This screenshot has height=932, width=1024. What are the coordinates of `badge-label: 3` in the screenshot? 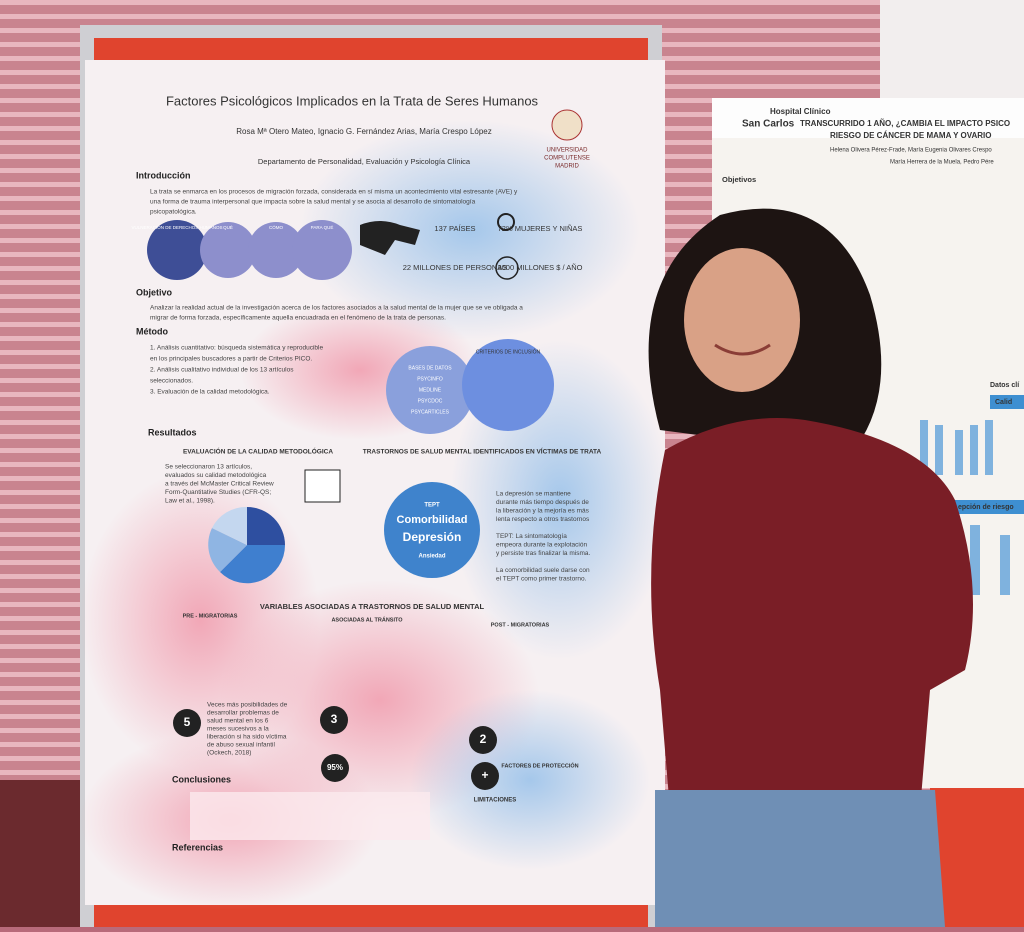 It's located at (334, 719).